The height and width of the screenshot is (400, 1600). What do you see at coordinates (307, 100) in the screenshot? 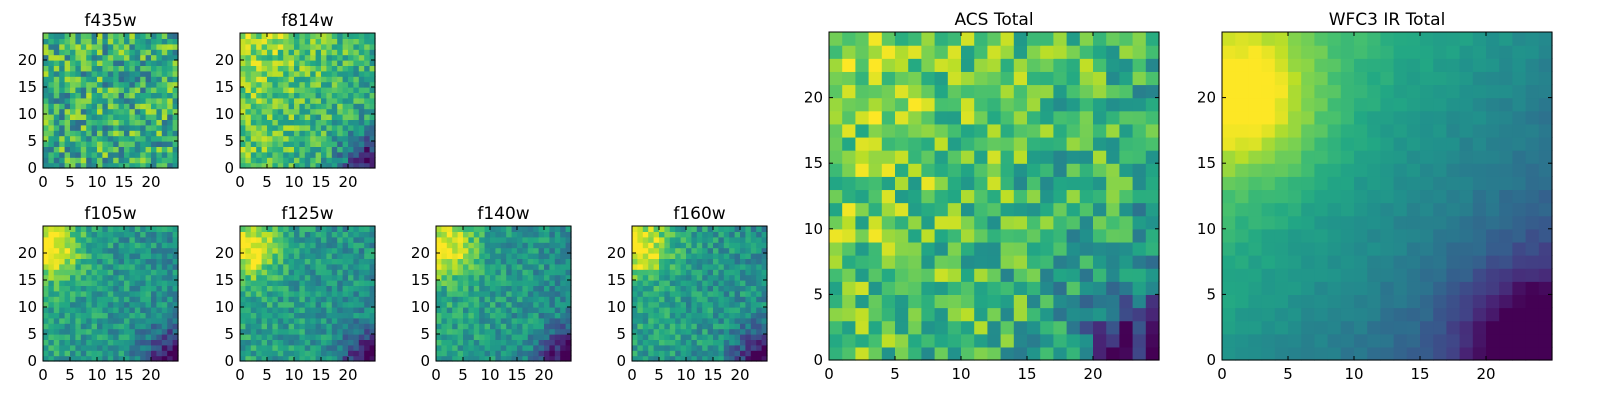
I see `axes-frame` at bounding box center [307, 100].